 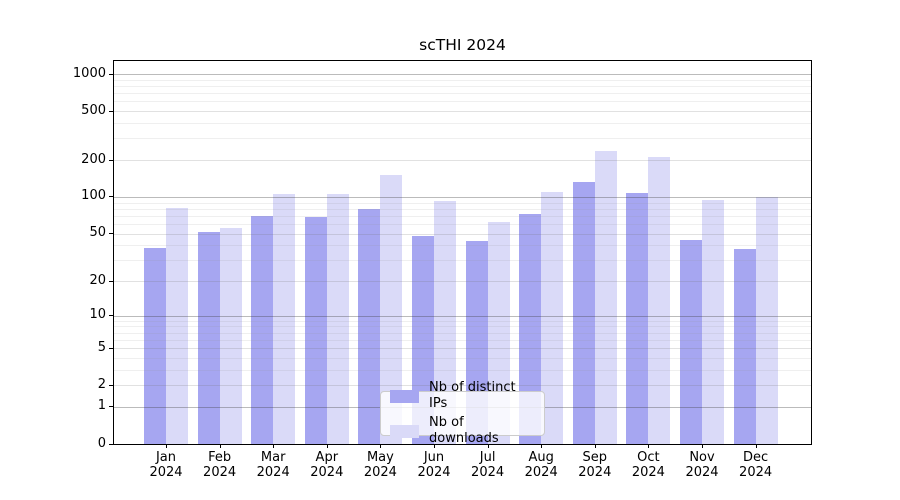 I want to click on y-tick-label: 50, so click(x=97, y=232).